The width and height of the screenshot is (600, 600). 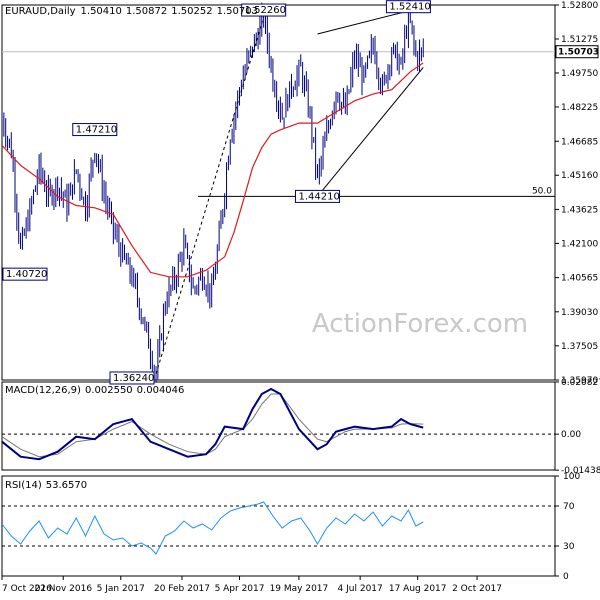 I want to click on price-tick-label: 1.52800, so click(x=579, y=6).